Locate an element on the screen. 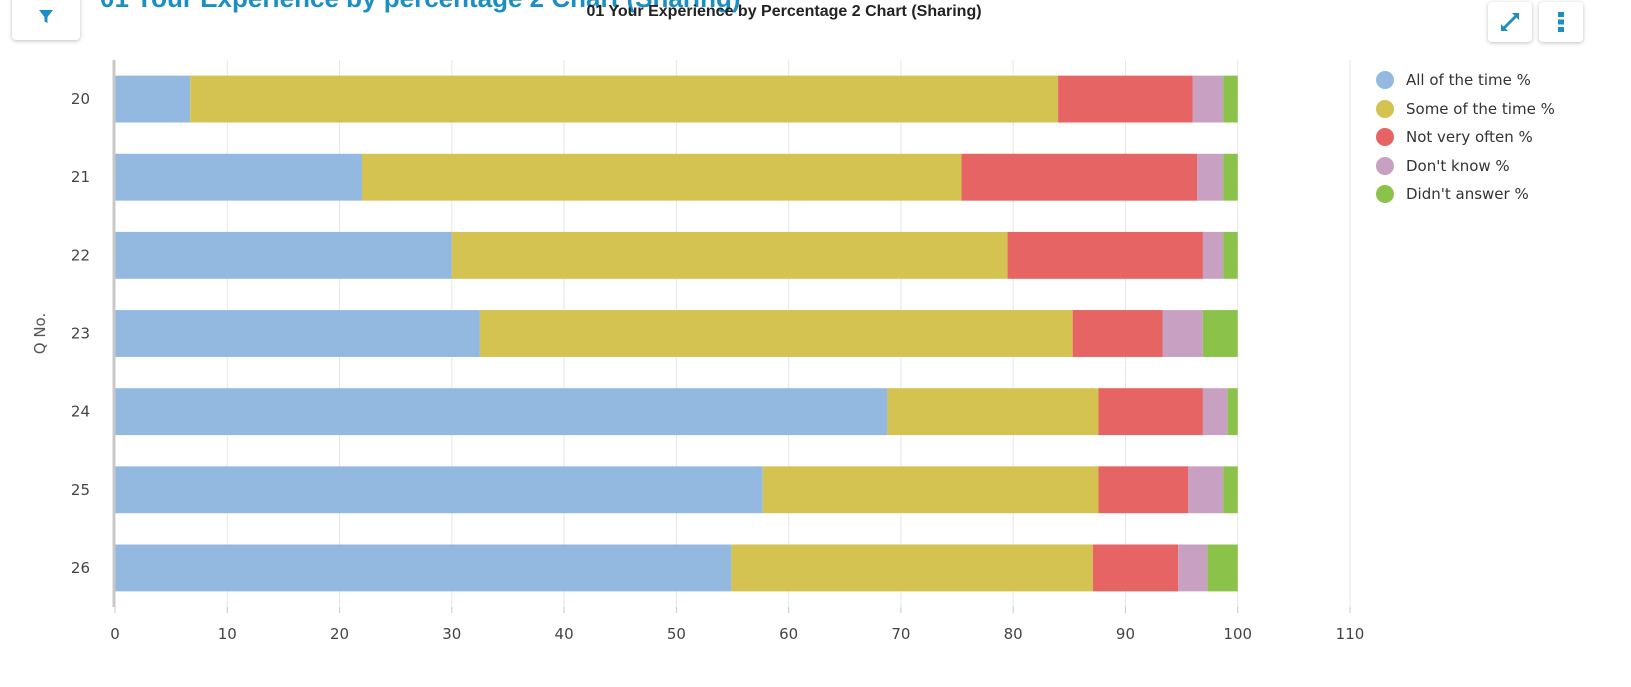 This screenshot has width=1631, height=687. x-tick-label: 80 is located at coordinates (1013, 634).